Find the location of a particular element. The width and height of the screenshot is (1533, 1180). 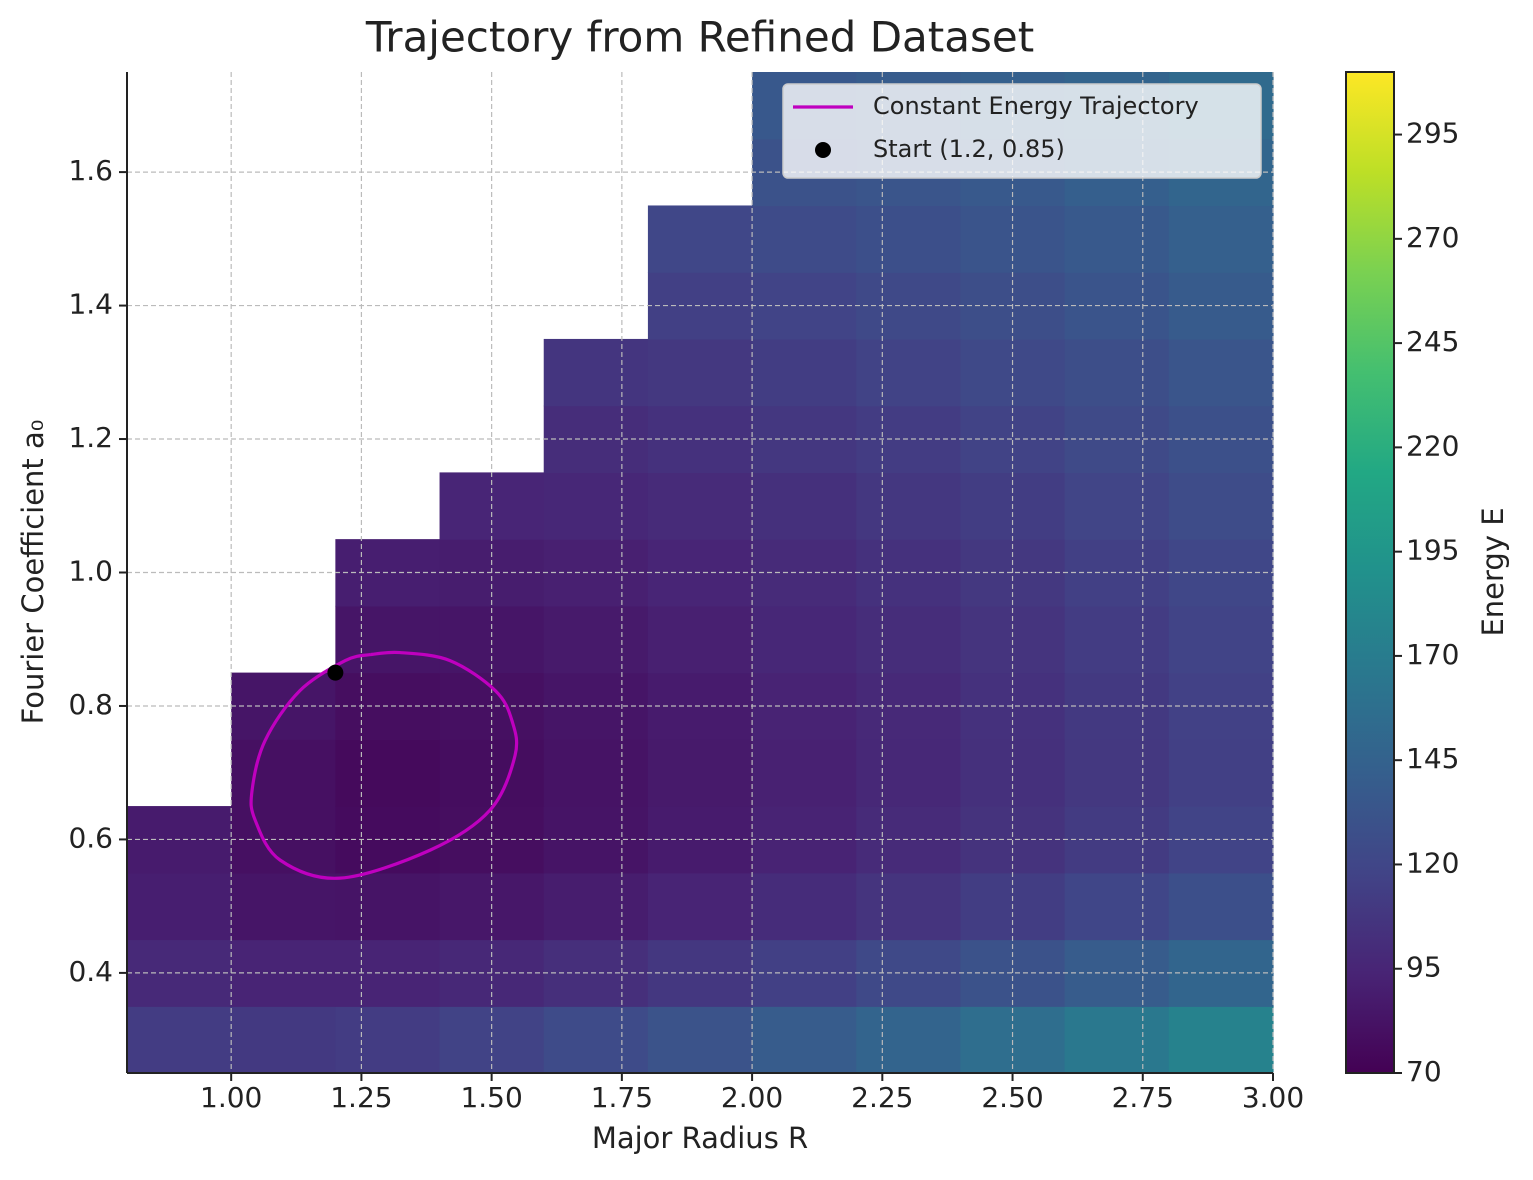

colorbar-tick-label: 245 is located at coordinates (1432, 341).